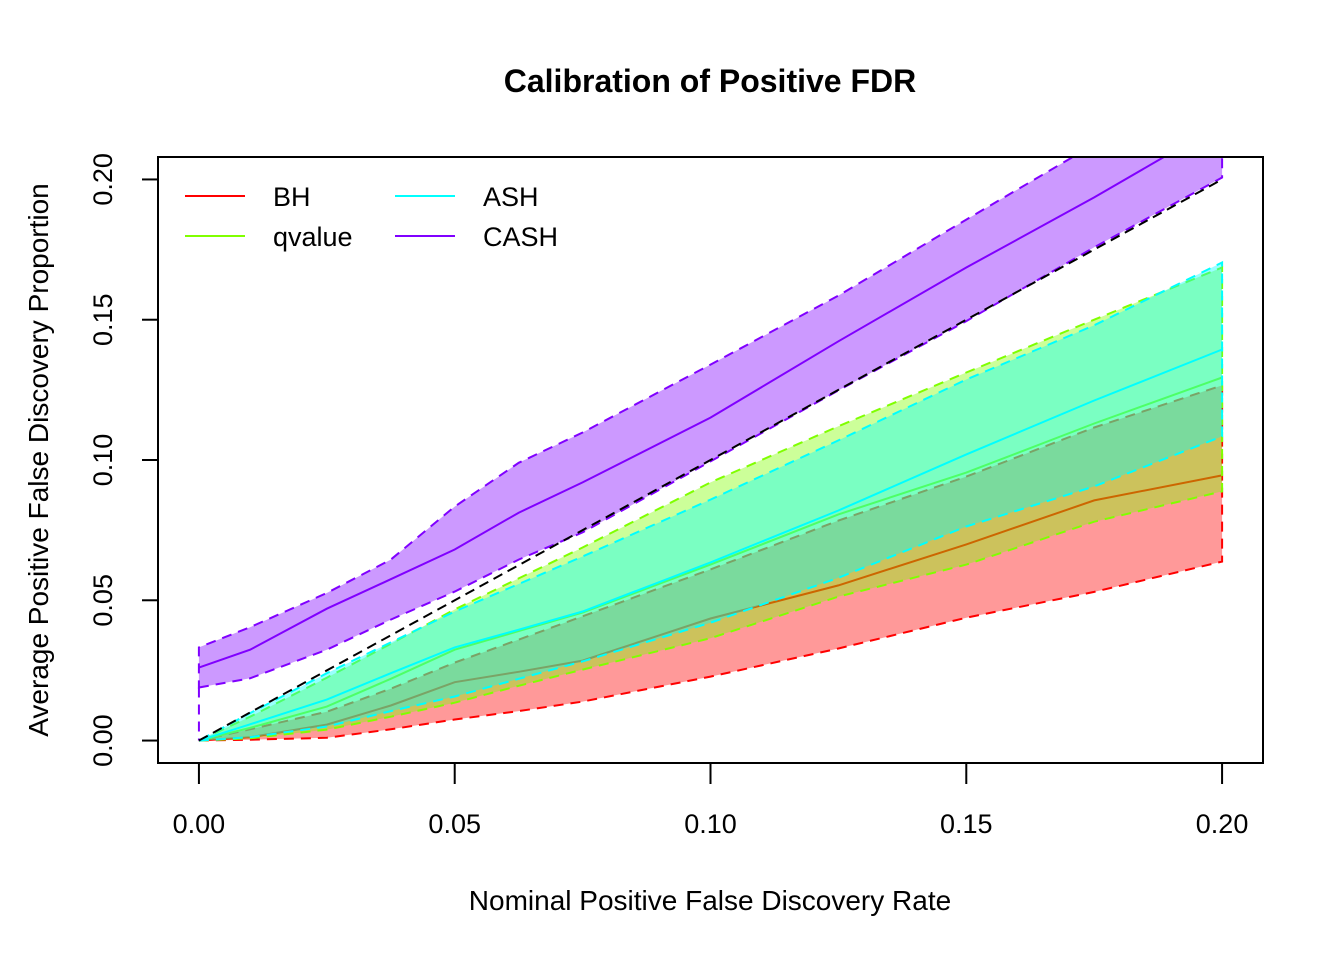 Image resolution: width=1344 pixels, height=960 pixels. I want to click on chart-title: Calibration of Positive FDR, so click(710, 81).